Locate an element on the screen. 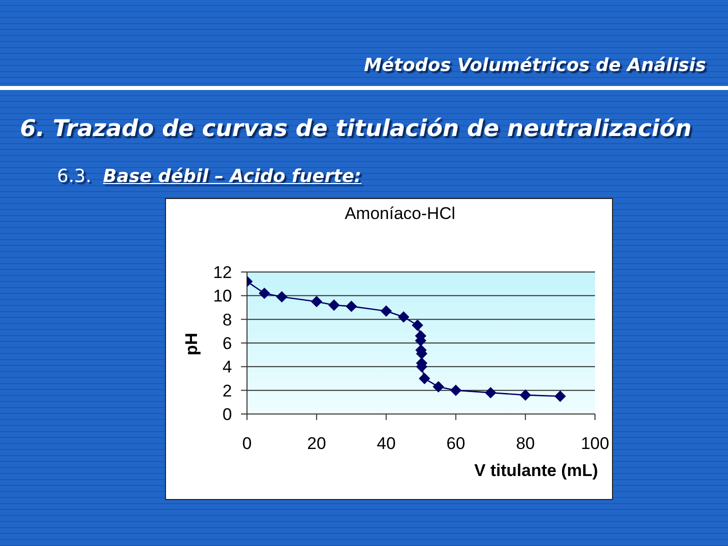 This screenshot has height=546, width=728. x-tick-label: 100 is located at coordinates (595, 444).